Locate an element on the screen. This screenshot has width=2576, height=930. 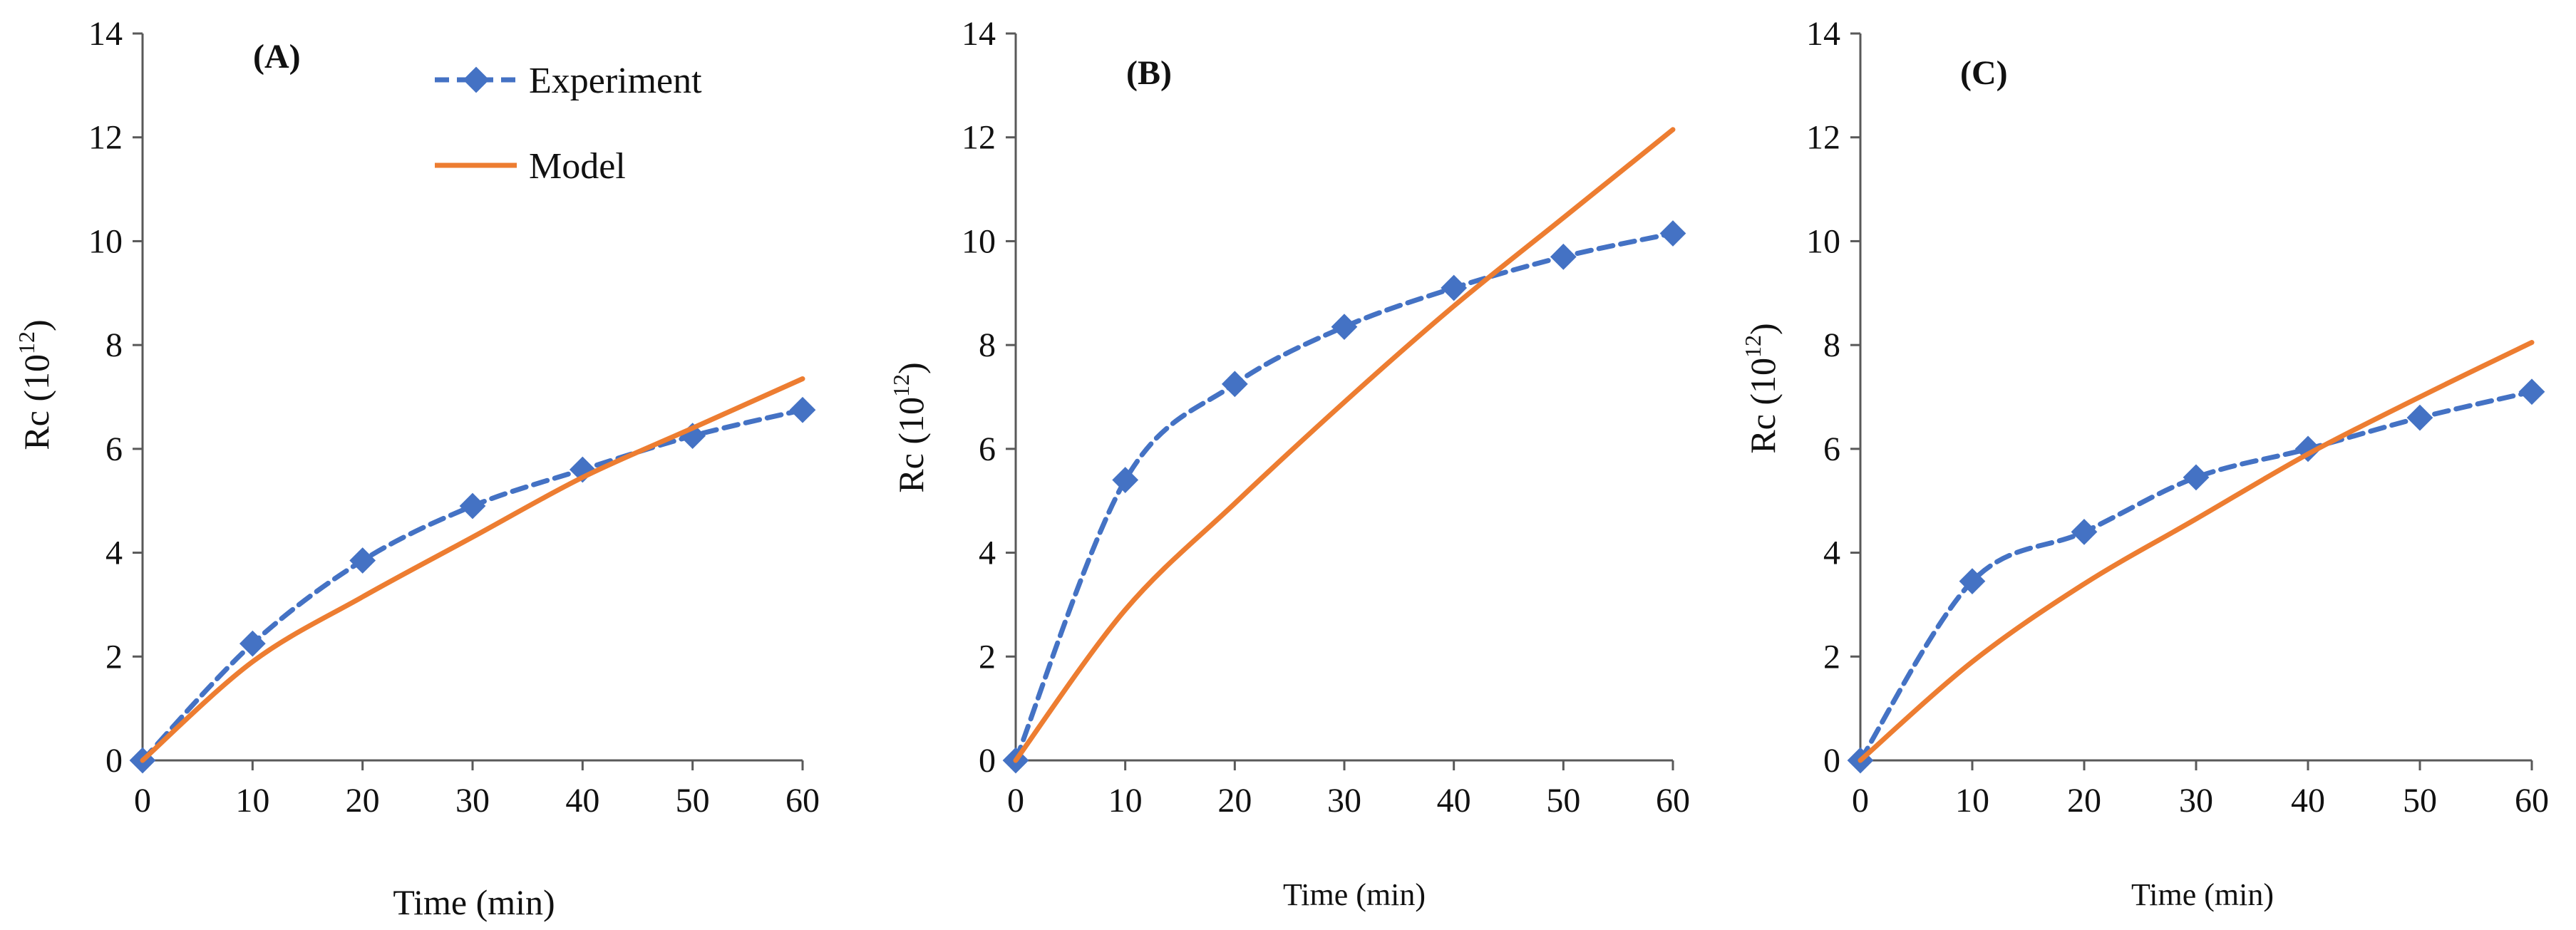
y-axis-title-main-a: Rc (10 is located at coordinates (36, 402).